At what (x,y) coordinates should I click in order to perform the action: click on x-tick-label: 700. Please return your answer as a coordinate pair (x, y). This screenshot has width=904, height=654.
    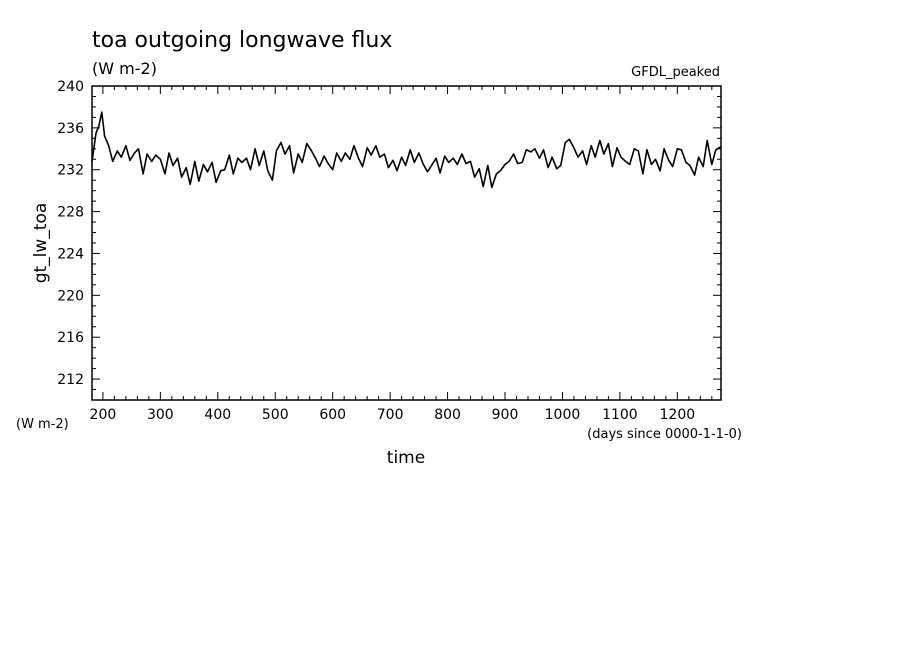
    Looking at the image, I should click on (390, 415).